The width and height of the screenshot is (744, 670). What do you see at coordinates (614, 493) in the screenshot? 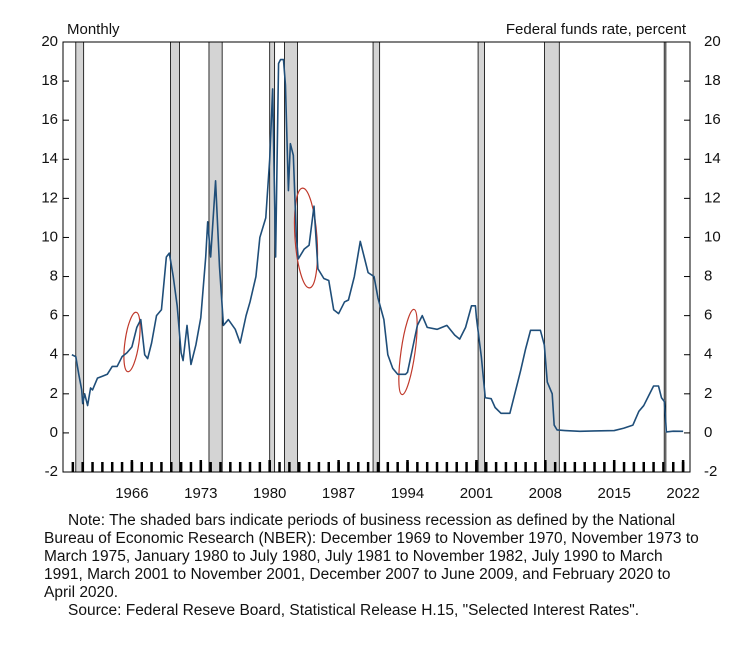
I see `x-tick-label: 2015` at bounding box center [614, 493].